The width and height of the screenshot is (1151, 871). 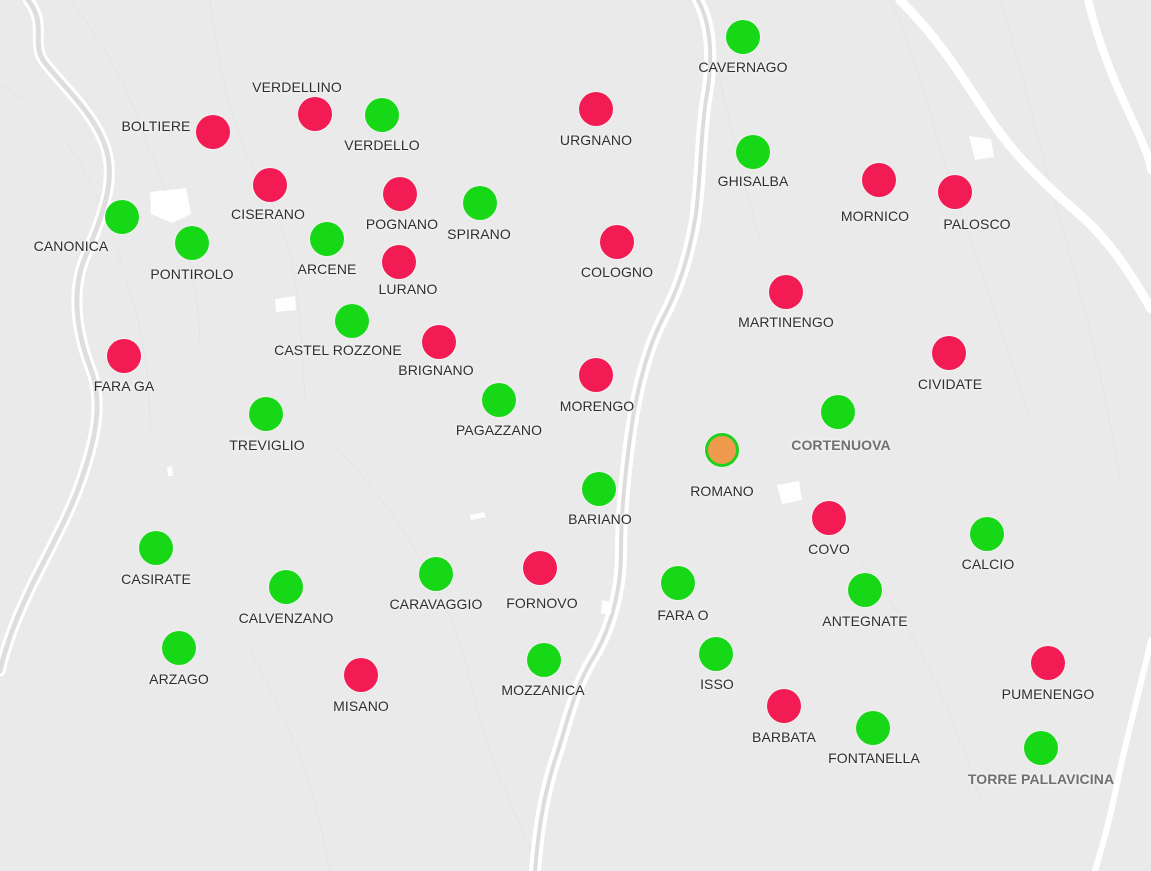 I want to click on morengo-marker, so click(x=596, y=375).